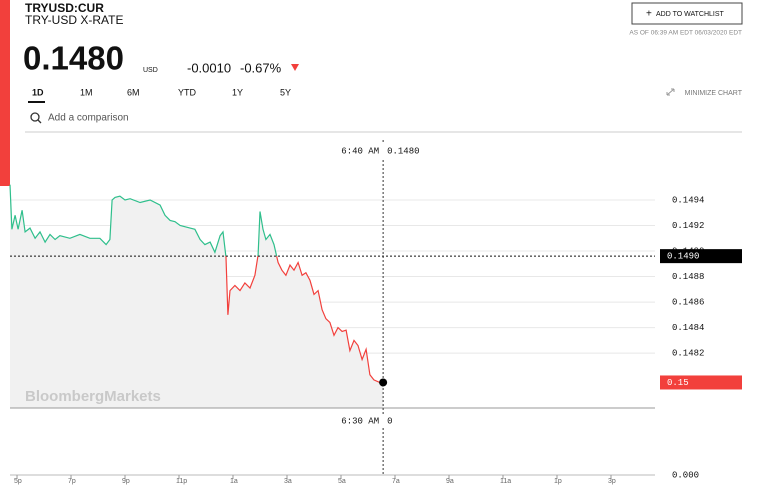 This screenshot has width=760, height=498. I want to click on range-tab: 1M, so click(86, 92).